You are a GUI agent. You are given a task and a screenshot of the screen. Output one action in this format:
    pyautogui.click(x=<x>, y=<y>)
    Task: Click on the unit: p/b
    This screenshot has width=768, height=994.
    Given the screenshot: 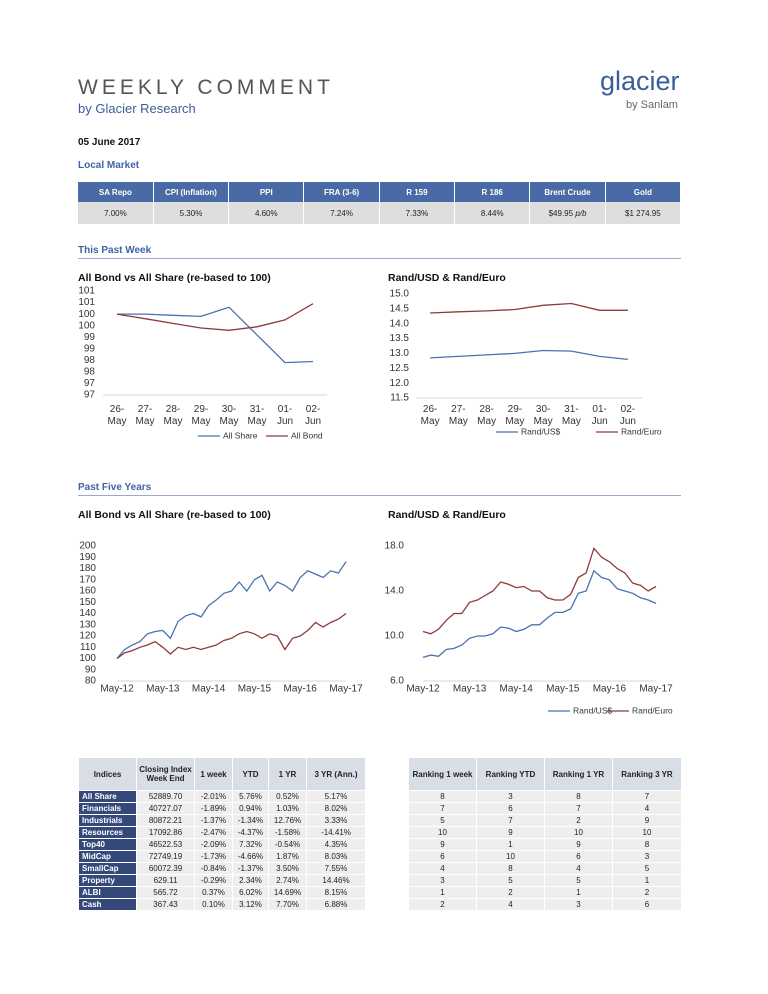 What is the action you would take?
    pyautogui.click(x=581, y=213)
    